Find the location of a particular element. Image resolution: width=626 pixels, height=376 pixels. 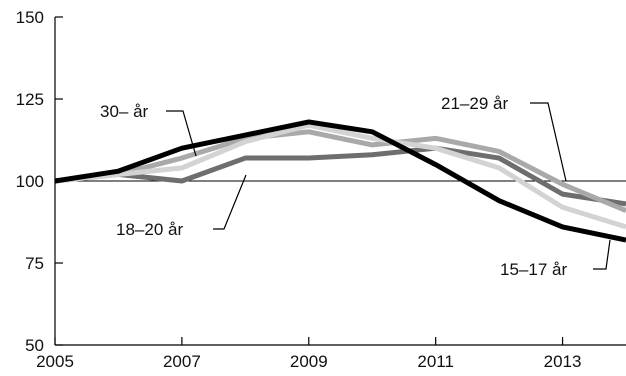

y-tick-label-50: 50 is located at coordinates (34, 345).